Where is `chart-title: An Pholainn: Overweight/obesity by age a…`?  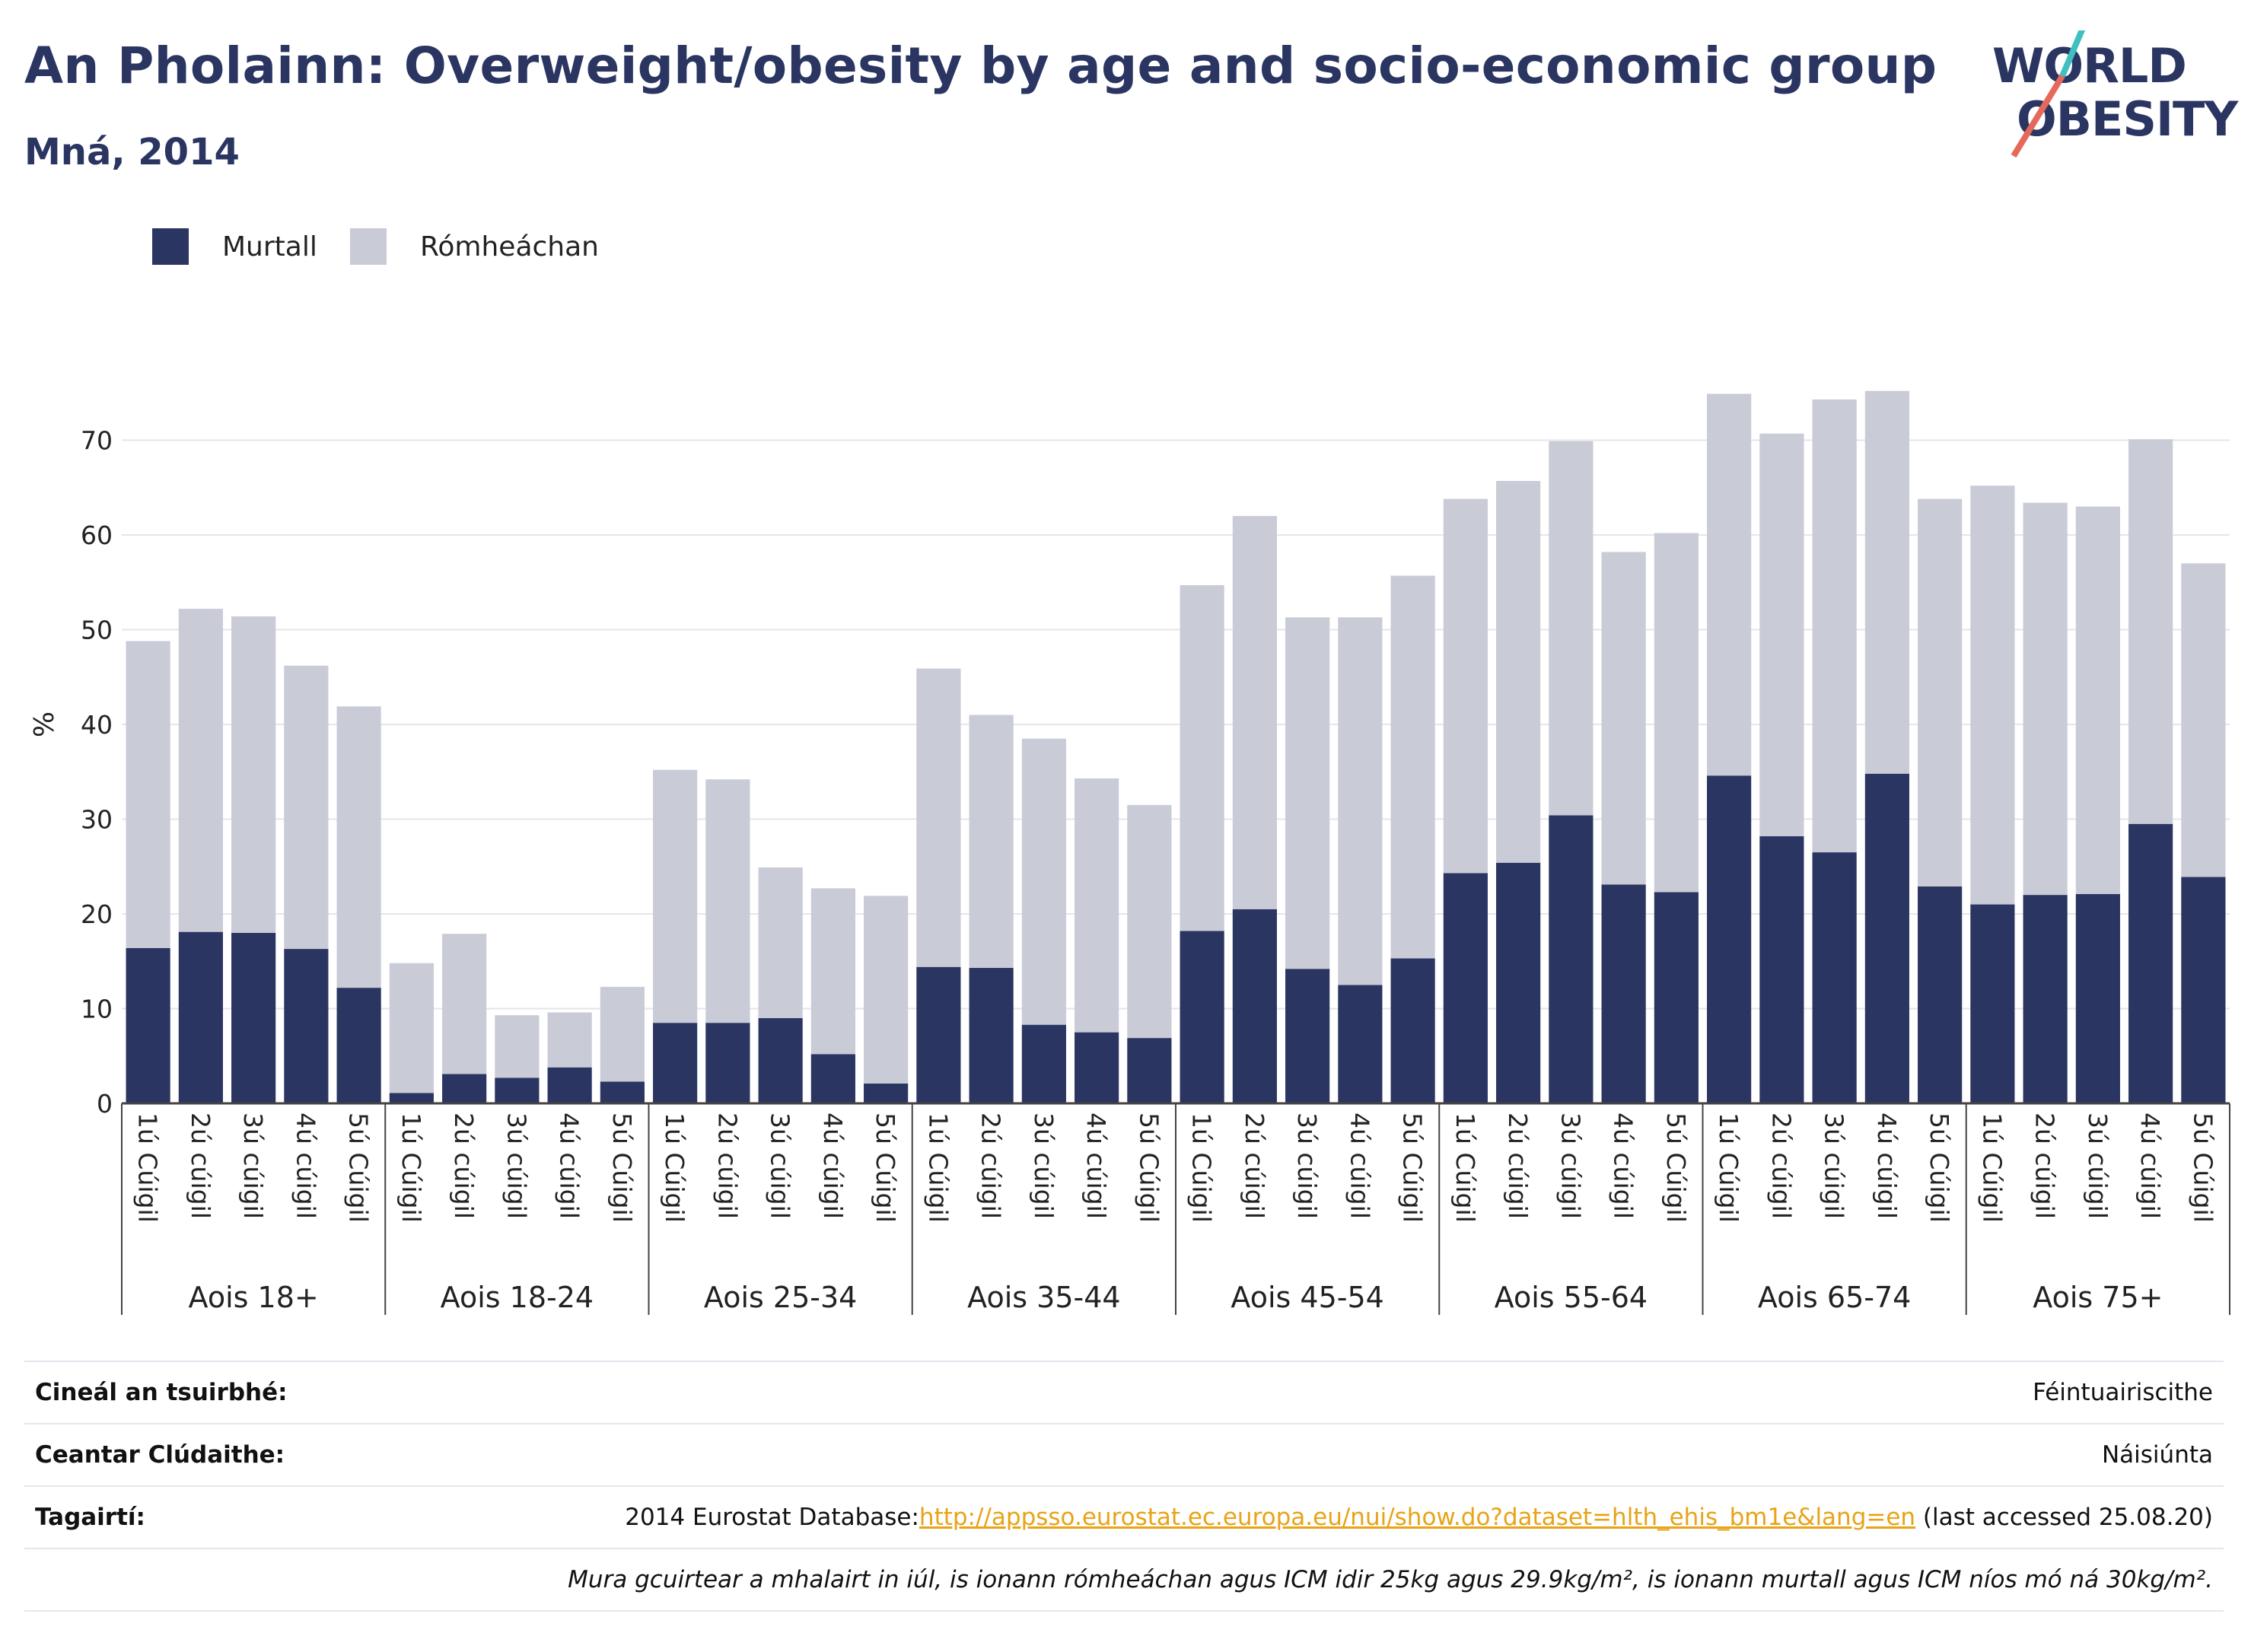 chart-title: An Pholainn: Overweight/obesity by age a… is located at coordinates (980, 66).